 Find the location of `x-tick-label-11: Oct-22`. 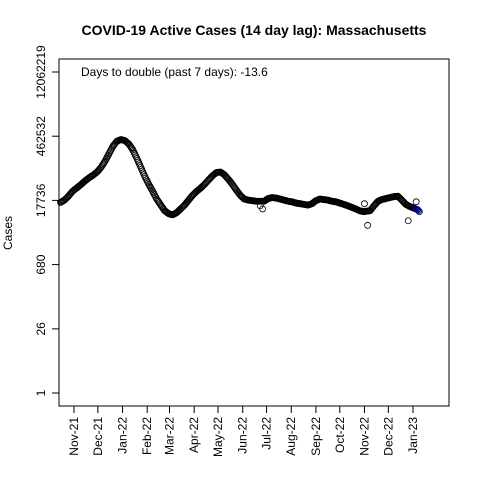

x-tick-label-11: Oct-22 is located at coordinates (340, 435).